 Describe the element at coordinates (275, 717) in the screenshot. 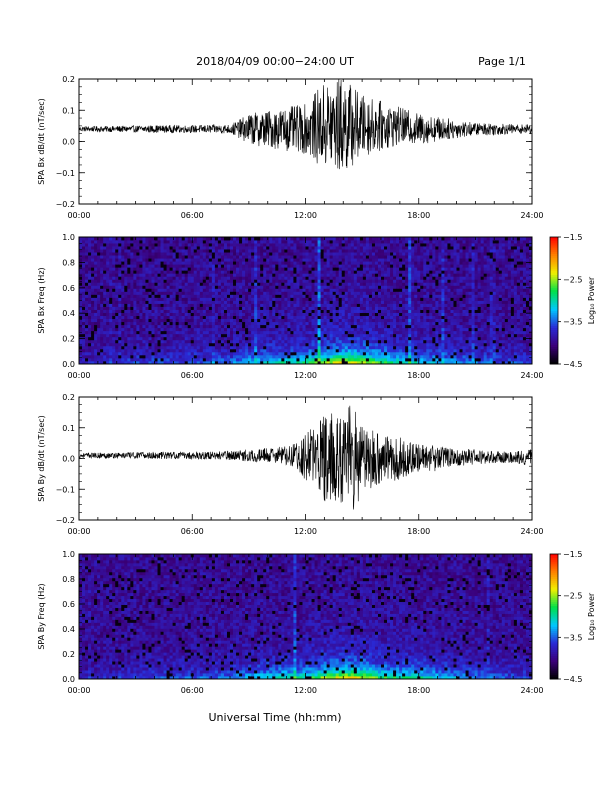

I see `x-axis-label: Universal Time (hh:mm)` at that location.